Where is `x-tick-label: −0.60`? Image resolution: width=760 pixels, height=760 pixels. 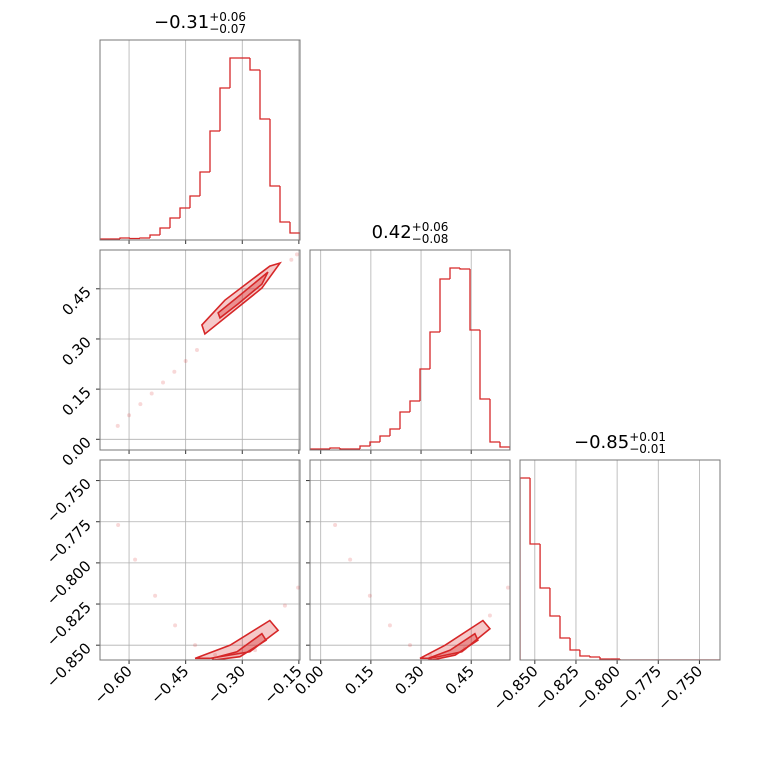
x-tick-label: −0.60 is located at coordinates (113, 684).